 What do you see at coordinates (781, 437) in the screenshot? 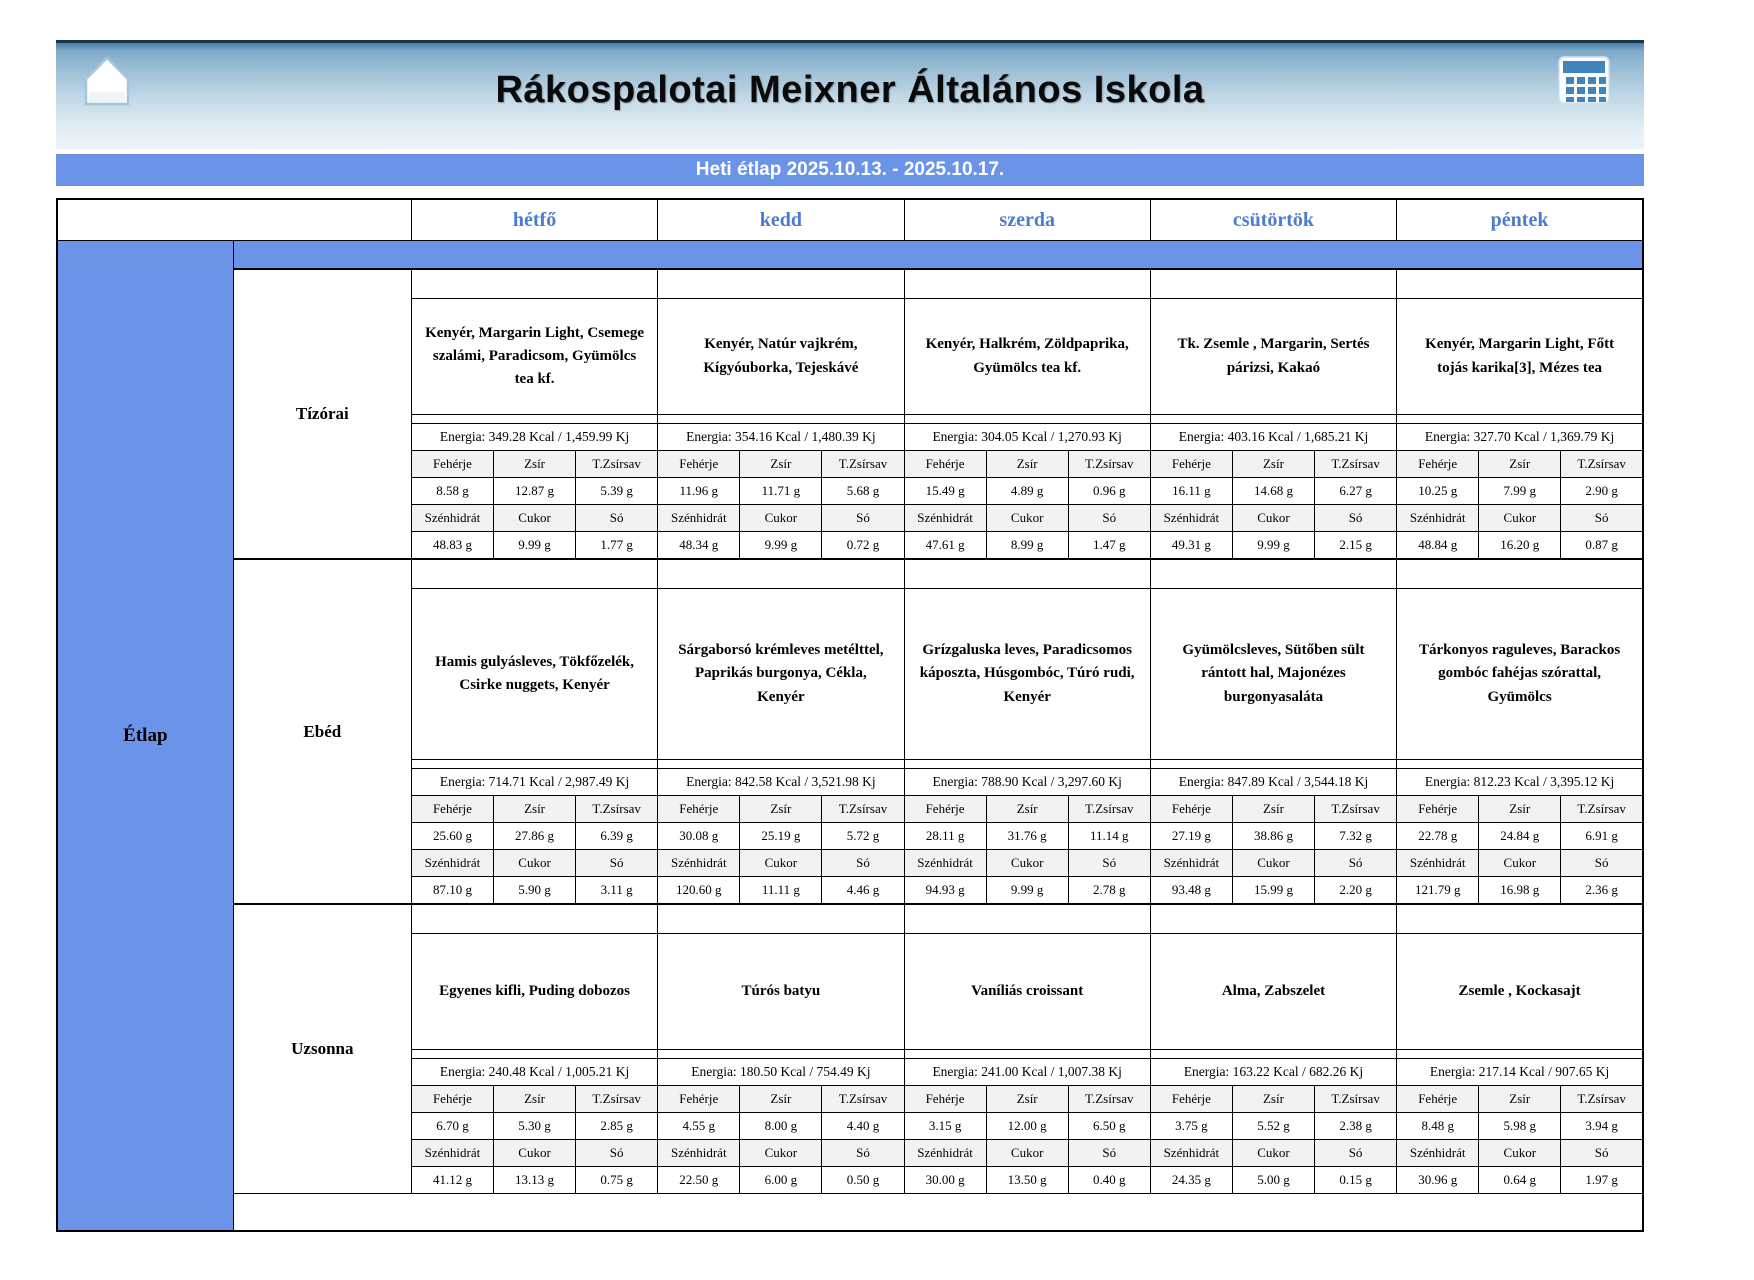
I see `energia-cell: Energia: 354.16 Kcal / 1,480.39 Kj` at bounding box center [781, 437].